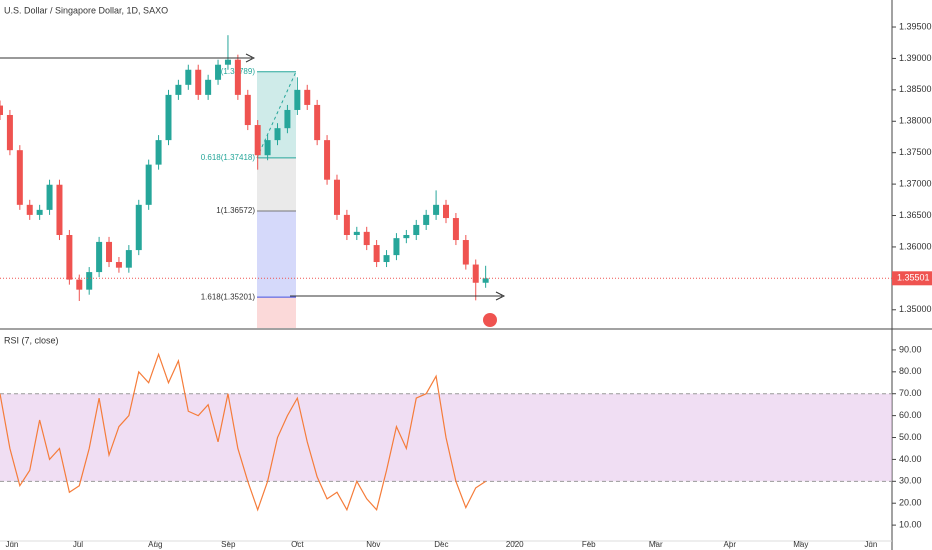  Describe the element at coordinates (910, 349) in the screenshot. I see `y-tick-label: 90.00` at that location.